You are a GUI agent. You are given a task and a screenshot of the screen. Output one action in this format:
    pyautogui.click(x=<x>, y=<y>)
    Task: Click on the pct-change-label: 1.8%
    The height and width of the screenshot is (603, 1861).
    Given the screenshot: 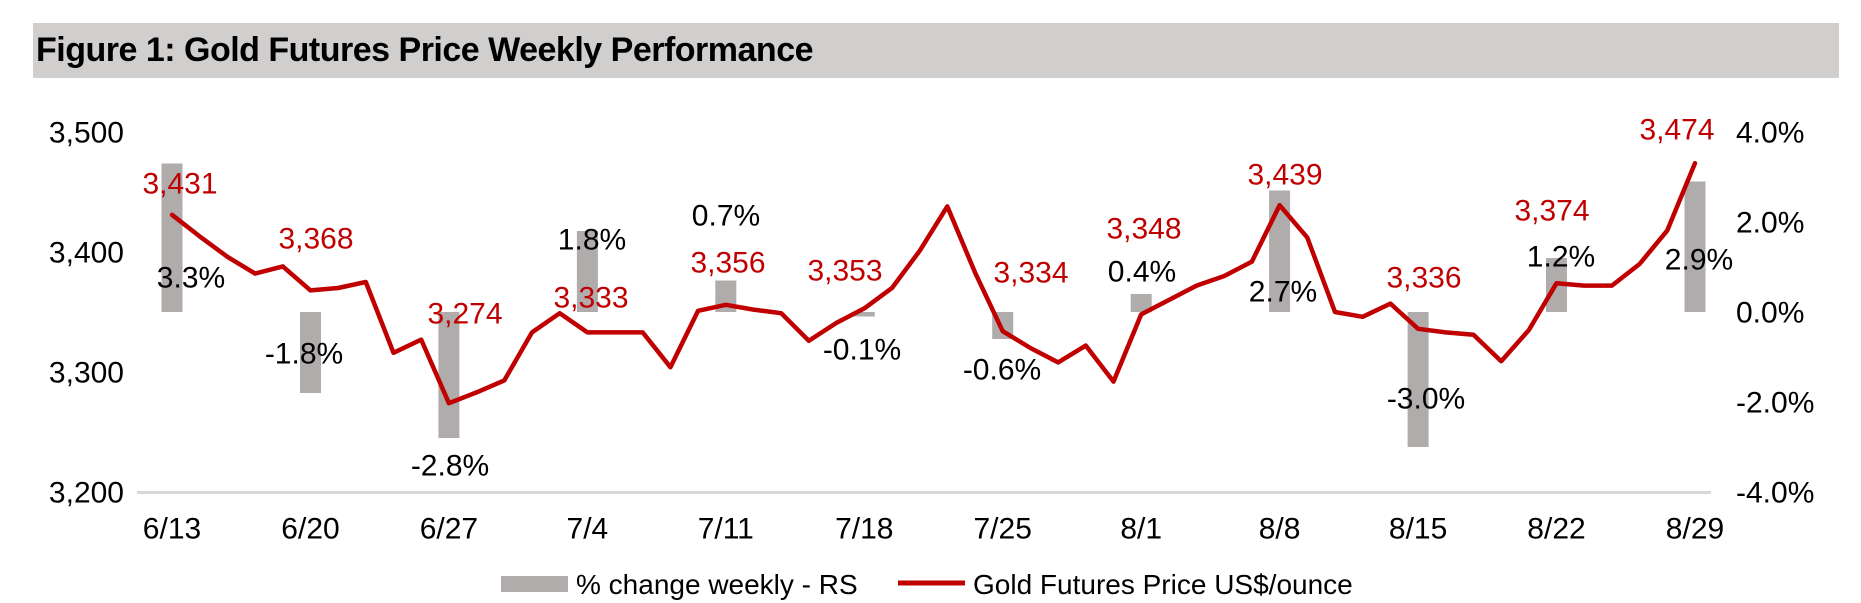 What is the action you would take?
    pyautogui.click(x=592, y=240)
    